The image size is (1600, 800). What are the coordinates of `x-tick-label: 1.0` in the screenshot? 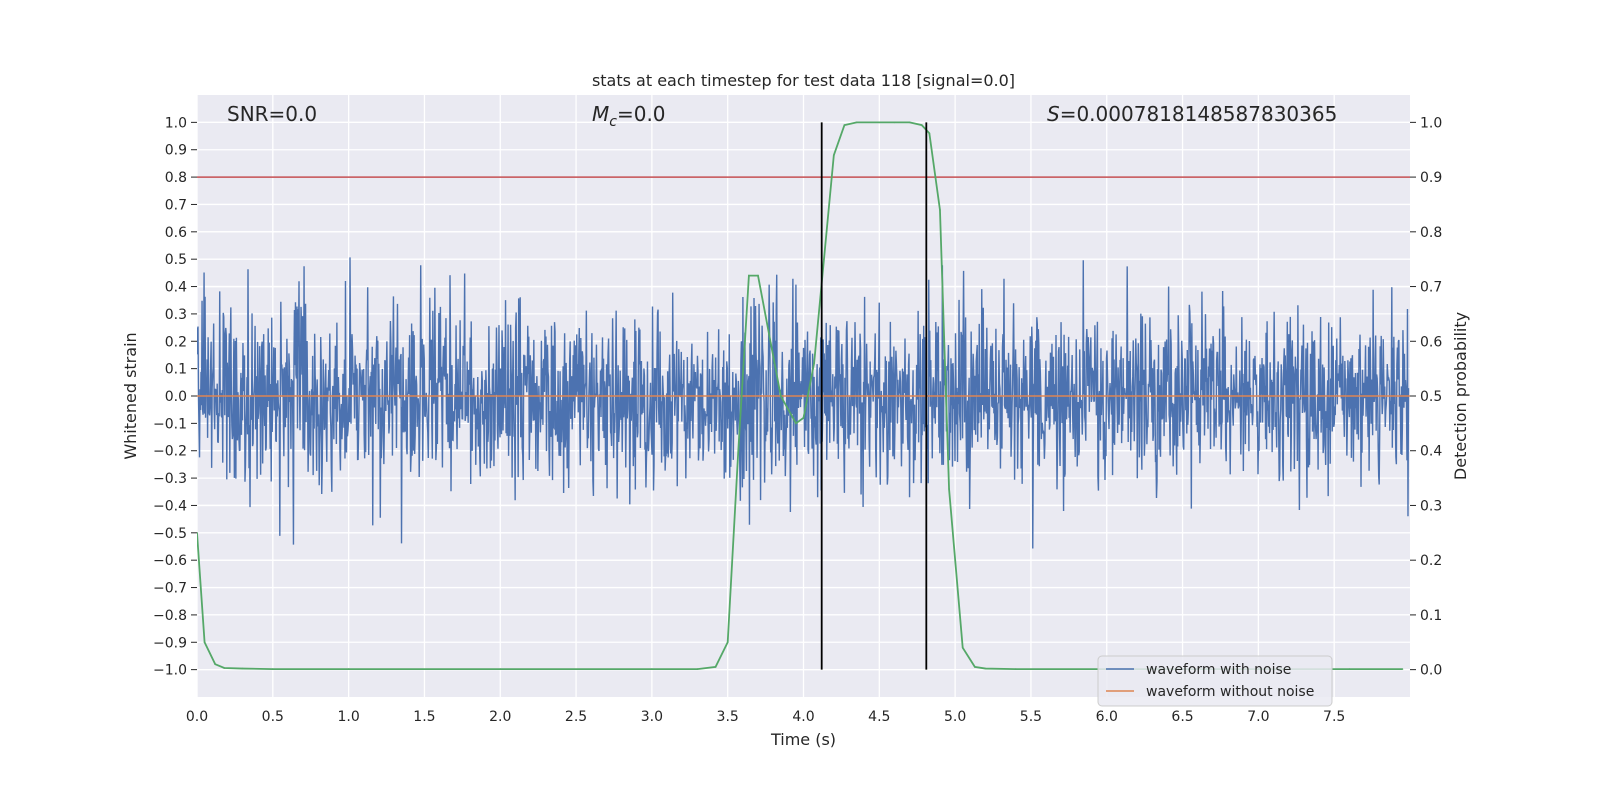 It's located at (348, 717).